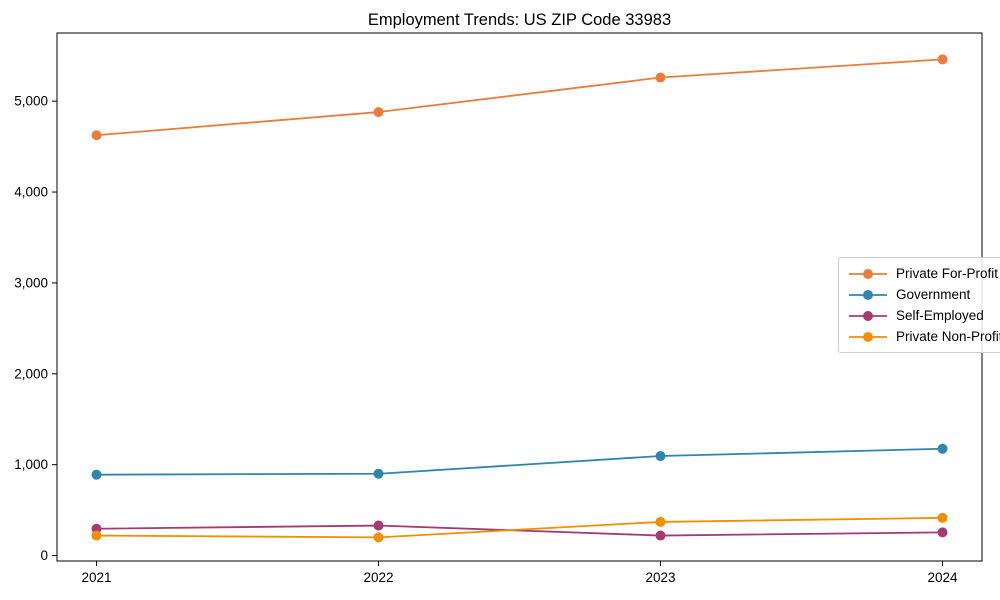  I want to click on series-line-private-non-profit, so click(519, 527).